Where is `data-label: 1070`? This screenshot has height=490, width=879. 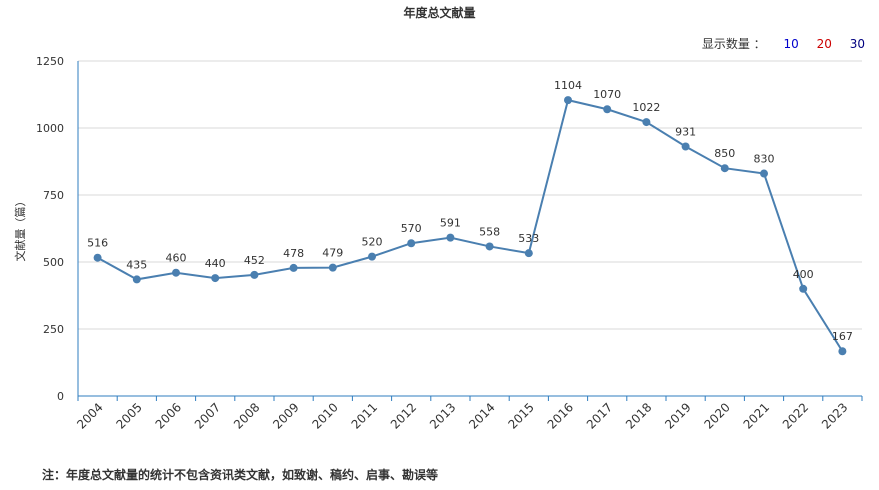
data-label: 1070 is located at coordinates (607, 94).